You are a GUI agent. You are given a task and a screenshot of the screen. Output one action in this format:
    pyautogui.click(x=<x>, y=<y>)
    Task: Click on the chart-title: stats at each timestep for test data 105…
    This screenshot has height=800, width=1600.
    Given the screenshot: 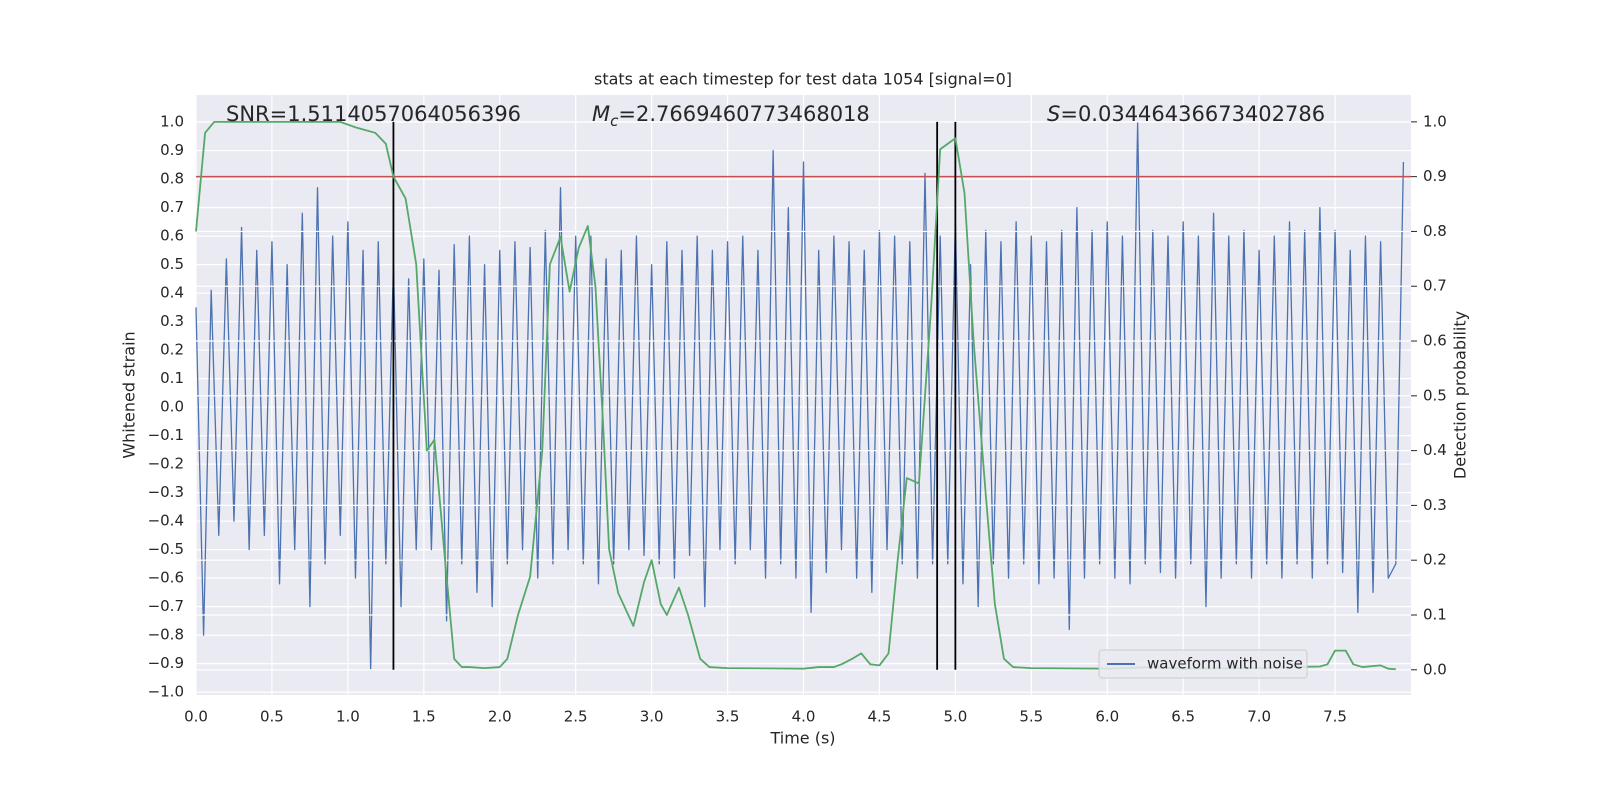 What is the action you would take?
    pyautogui.click(x=803, y=79)
    